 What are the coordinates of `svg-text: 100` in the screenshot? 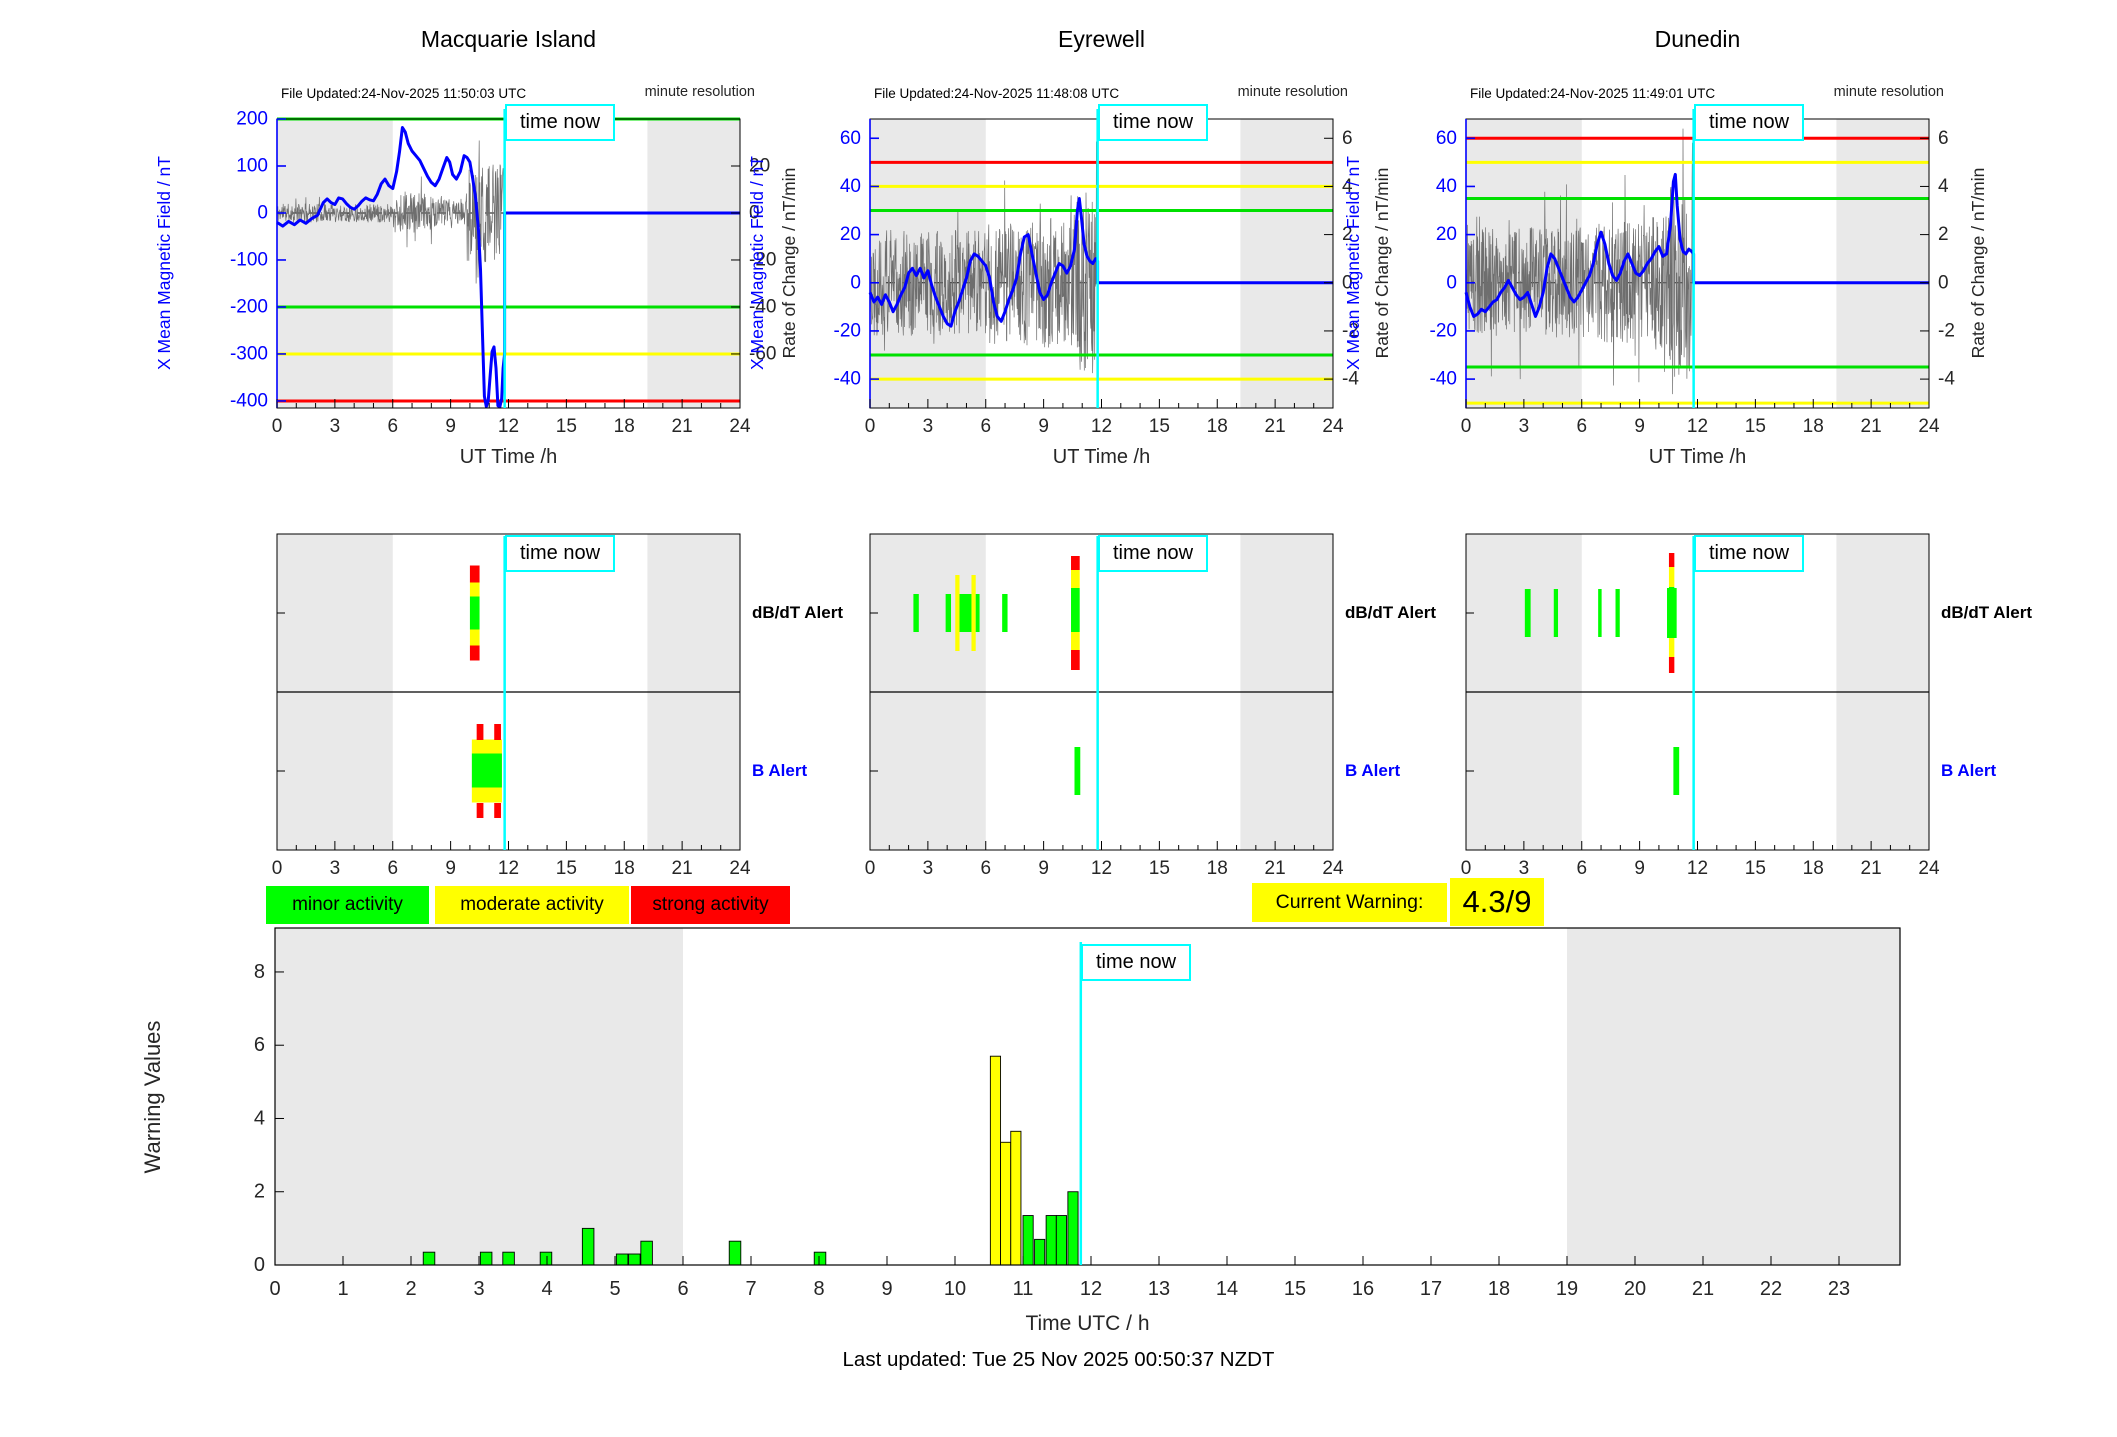 It's located at (252, 165).